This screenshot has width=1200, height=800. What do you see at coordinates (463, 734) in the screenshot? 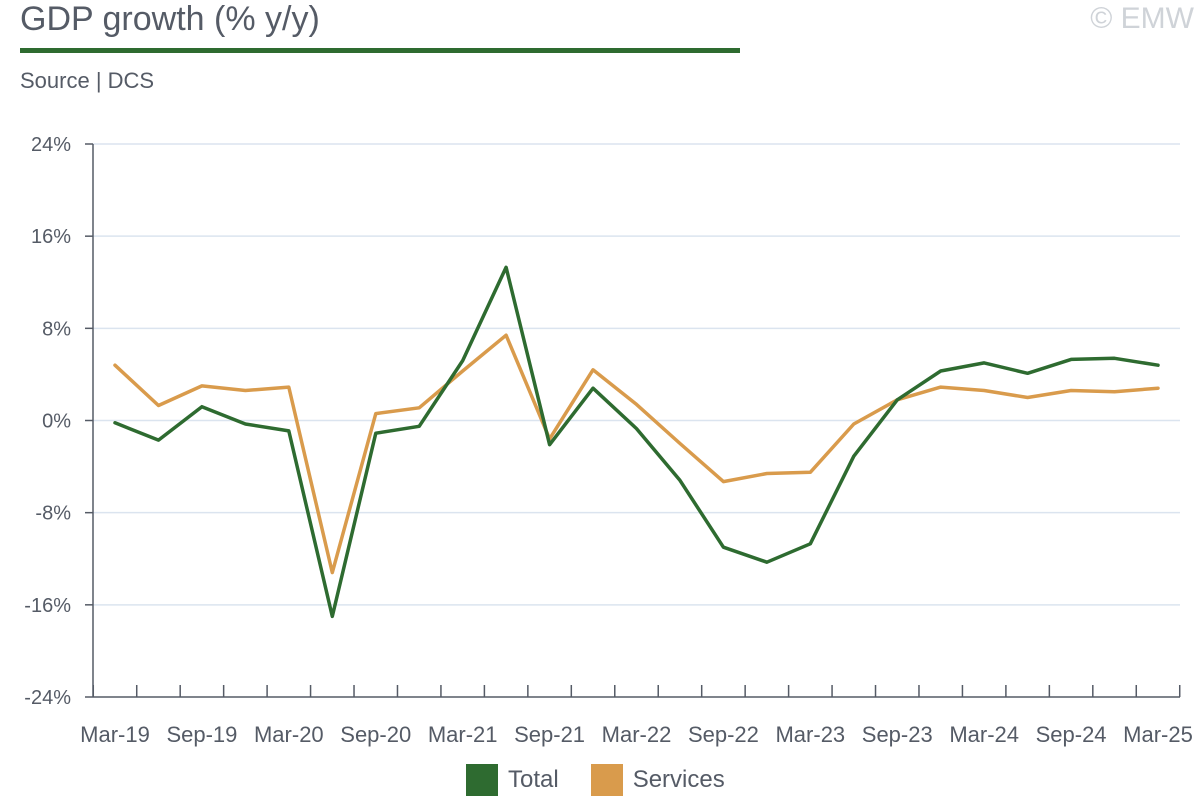
I see `x-tick-label: Mar-21` at bounding box center [463, 734].